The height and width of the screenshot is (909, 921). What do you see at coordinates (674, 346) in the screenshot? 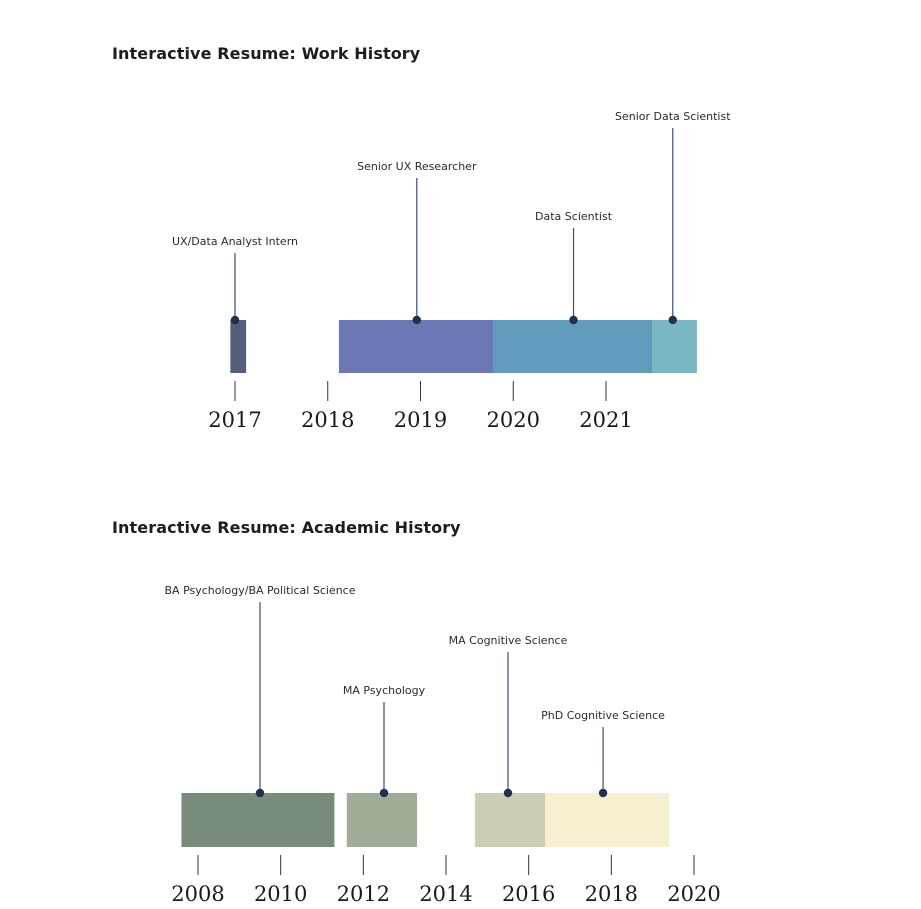
I see `timeline-bar-senior-data-scientist` at bounding box center [674, 346].